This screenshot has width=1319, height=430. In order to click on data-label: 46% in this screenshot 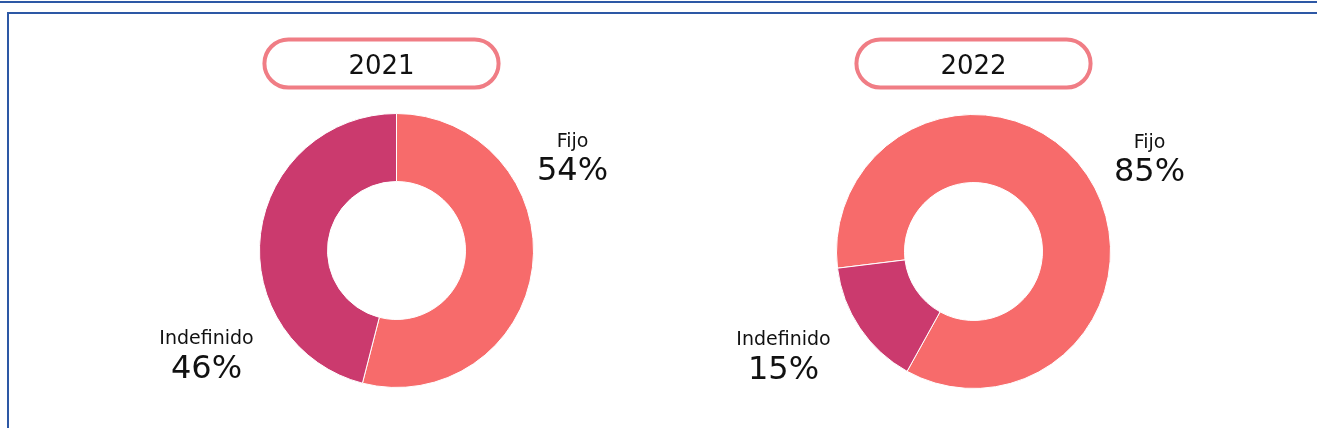, I will do `click(206, 366)`.